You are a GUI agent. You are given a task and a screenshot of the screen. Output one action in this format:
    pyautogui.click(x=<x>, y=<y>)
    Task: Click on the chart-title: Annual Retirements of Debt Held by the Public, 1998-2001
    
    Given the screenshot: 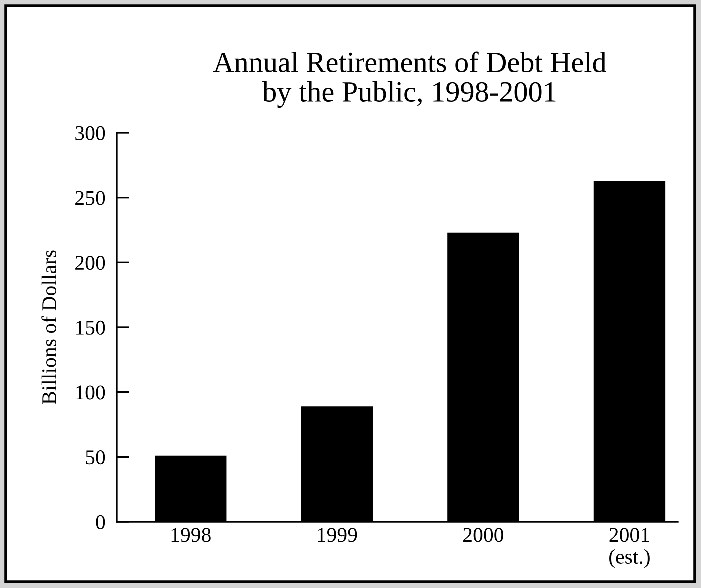 What is the action you would take?
    pyautogui.click(x=409, y=80)
    